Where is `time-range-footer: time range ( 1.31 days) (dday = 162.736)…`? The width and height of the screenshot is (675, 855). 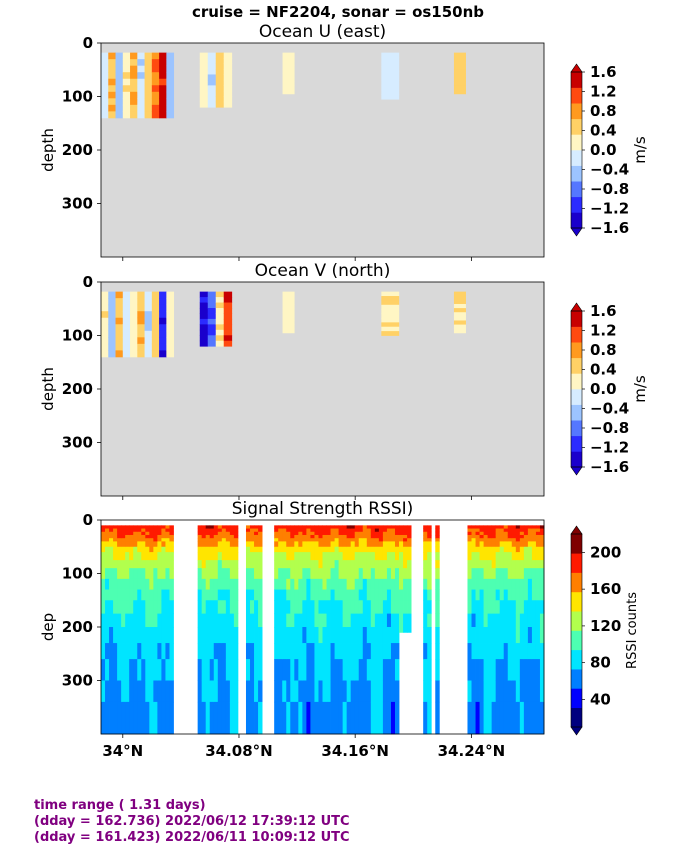
time-range-footer: time range ( 1.31 days) (dday = 162.736)… is located at coordinates (192, 822).